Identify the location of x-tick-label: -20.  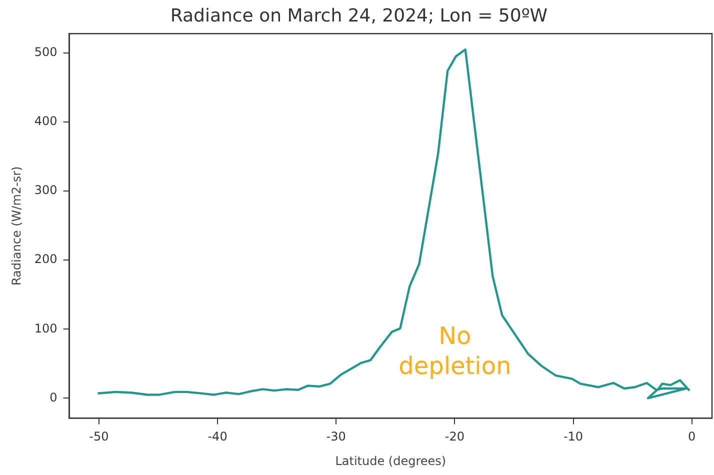
(454, 437).